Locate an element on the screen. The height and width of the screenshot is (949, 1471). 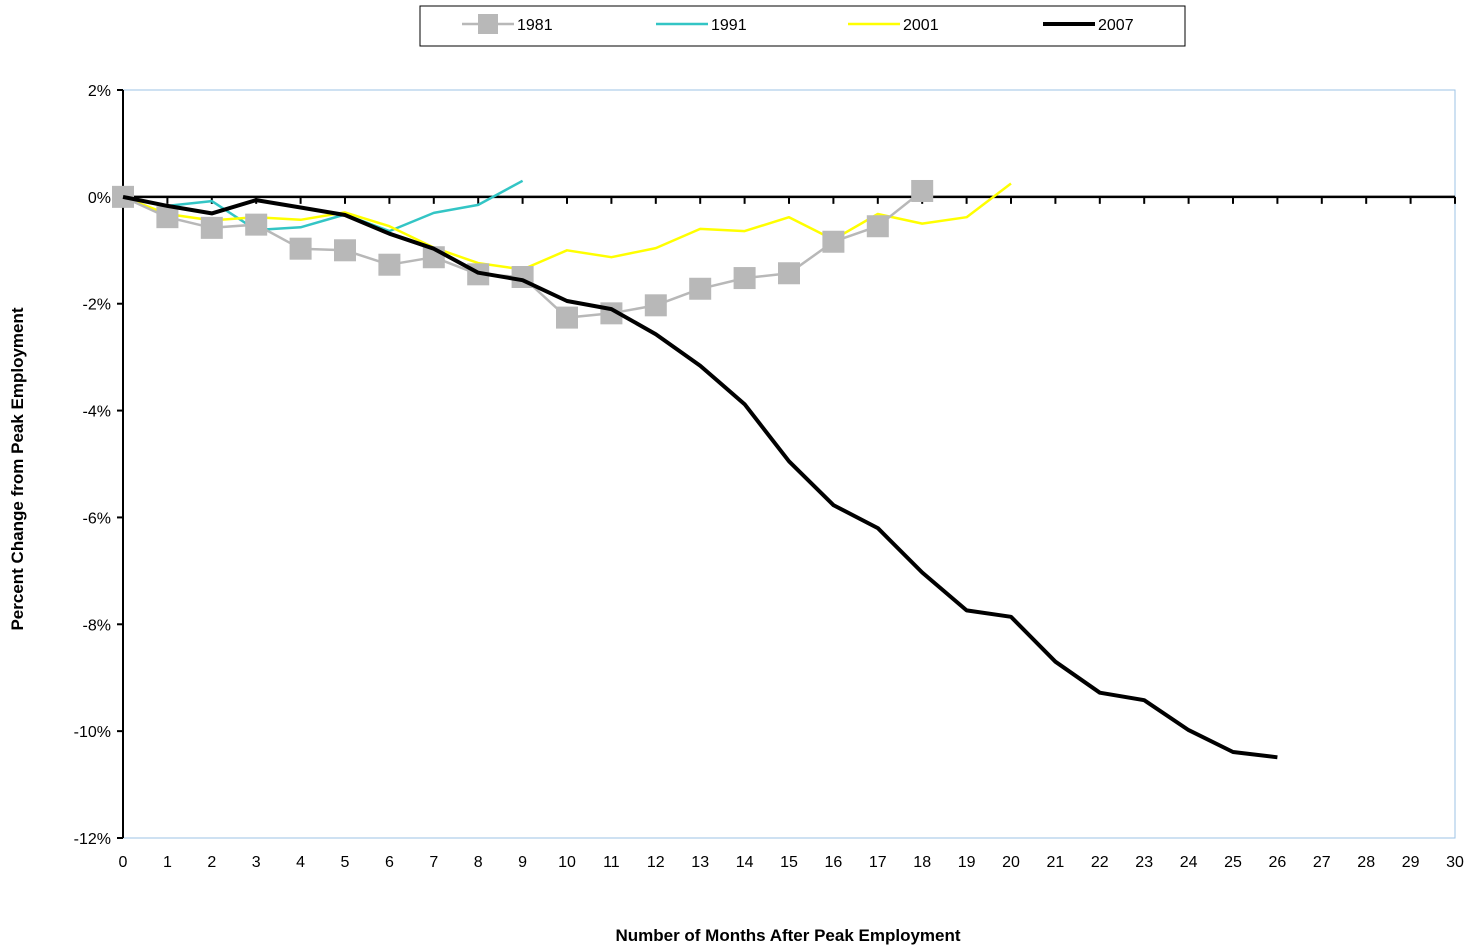
y-tick-label: -6% is located at coordinates (97, 518).